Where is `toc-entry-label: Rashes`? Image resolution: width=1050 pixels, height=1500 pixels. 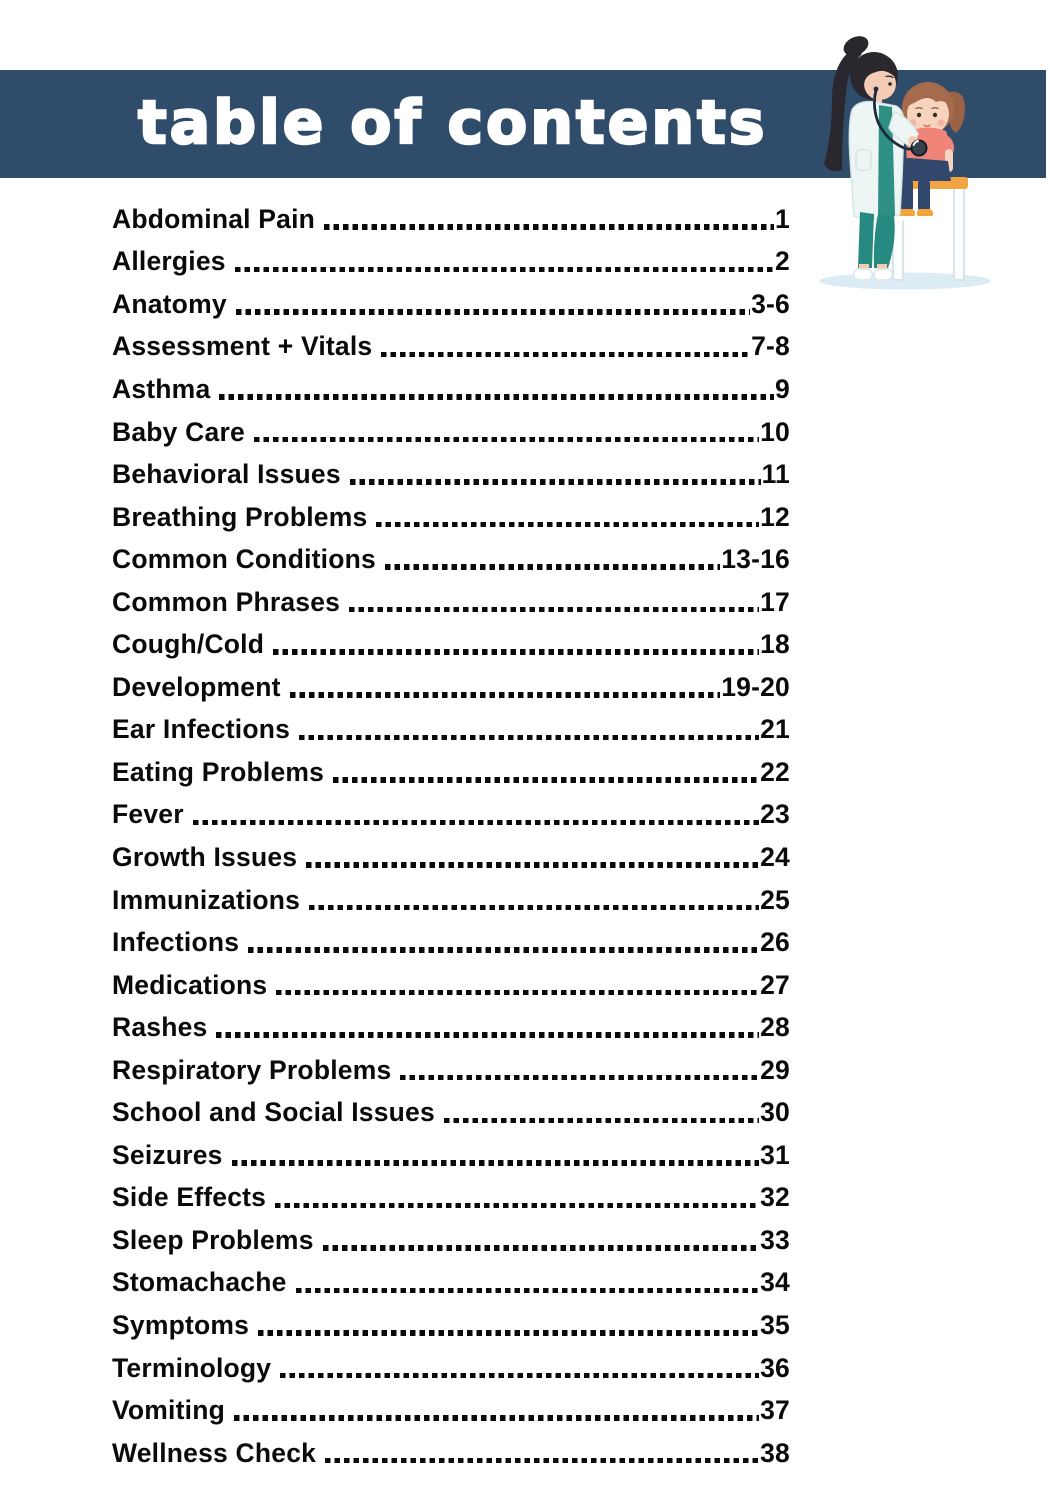 toc-entry-label: Rashes is located at coordinates (160, 1027).